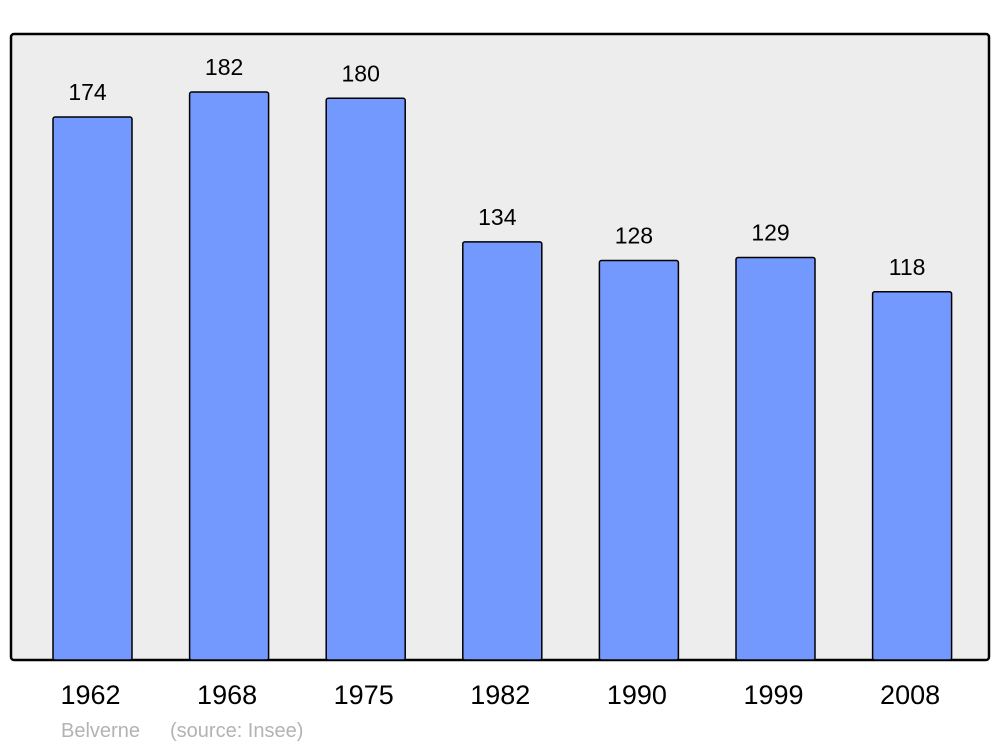 Image resolution: width=1000 pixels, height=747 pixels. What do you see at coordinates (90, 695) in the screenshot?
I see `x-tick-label: 1962` at bounding box center [90, 695].